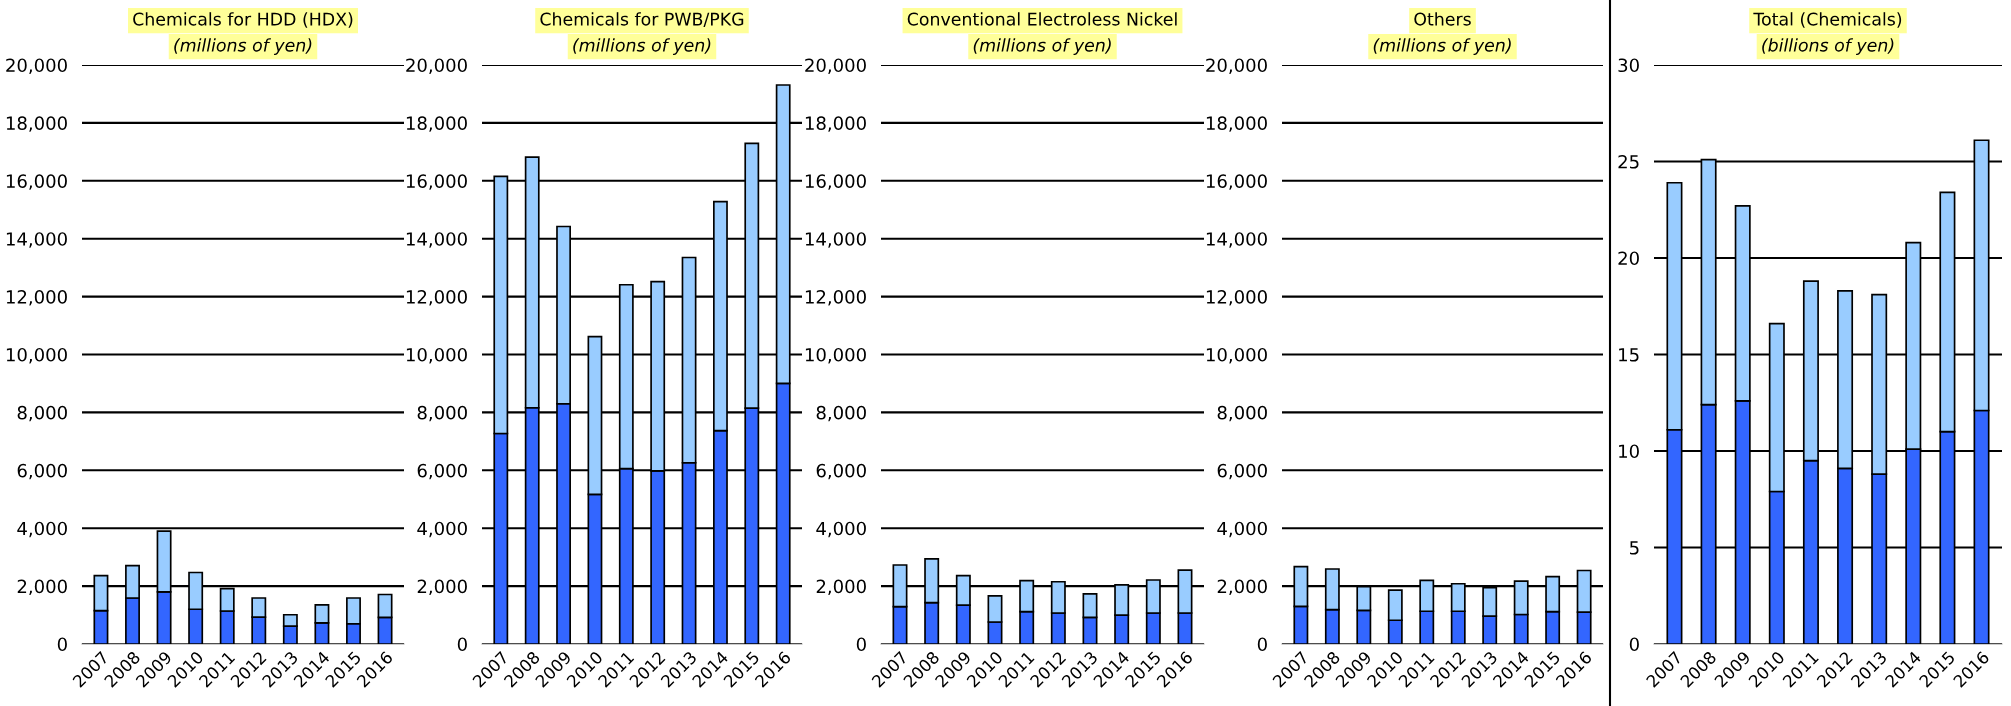  I want to click on y-tick-label: 5, so click(1634, 548).